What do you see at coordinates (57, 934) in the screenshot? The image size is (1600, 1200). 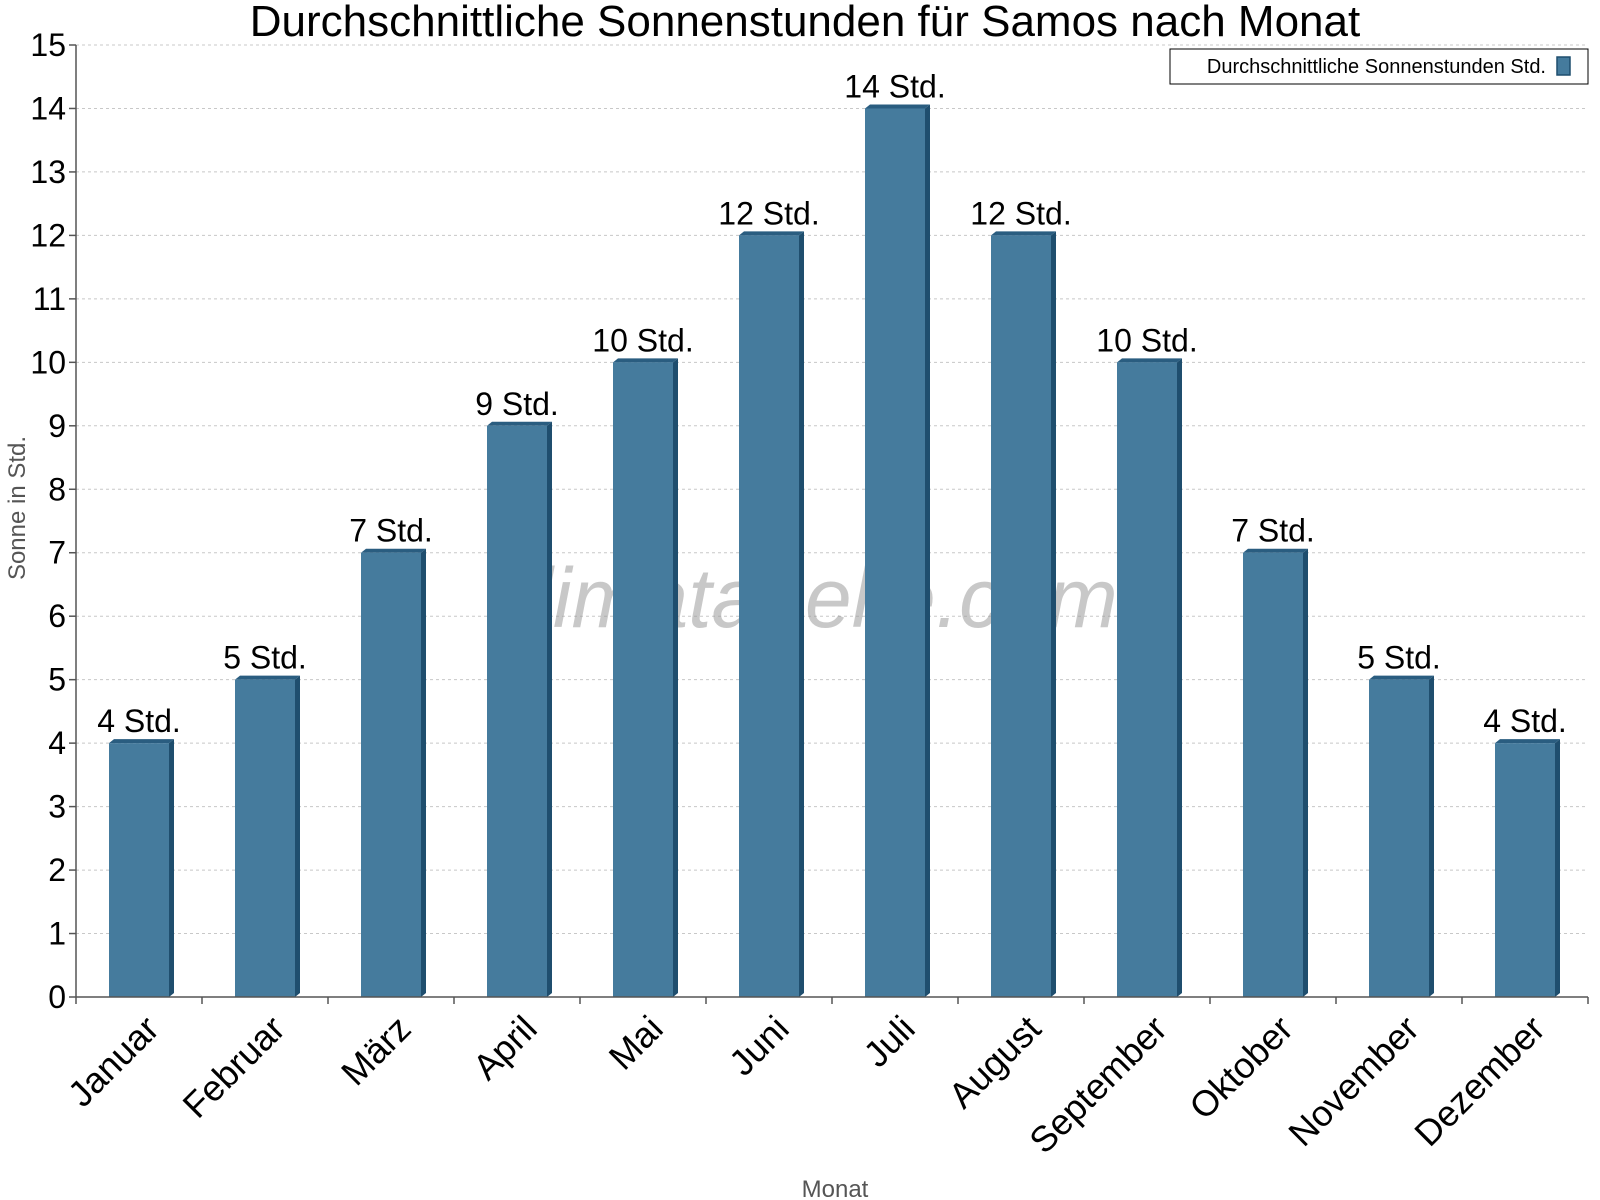 I see `y-tick-label: 1` at bounding box center [57, 934].